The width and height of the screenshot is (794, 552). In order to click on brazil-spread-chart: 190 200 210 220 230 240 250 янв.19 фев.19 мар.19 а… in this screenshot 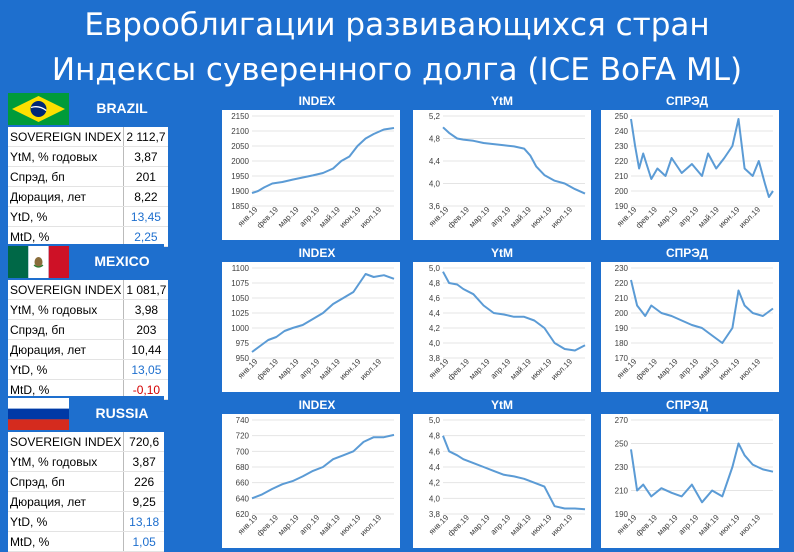, I will do `click(690, 175)`.